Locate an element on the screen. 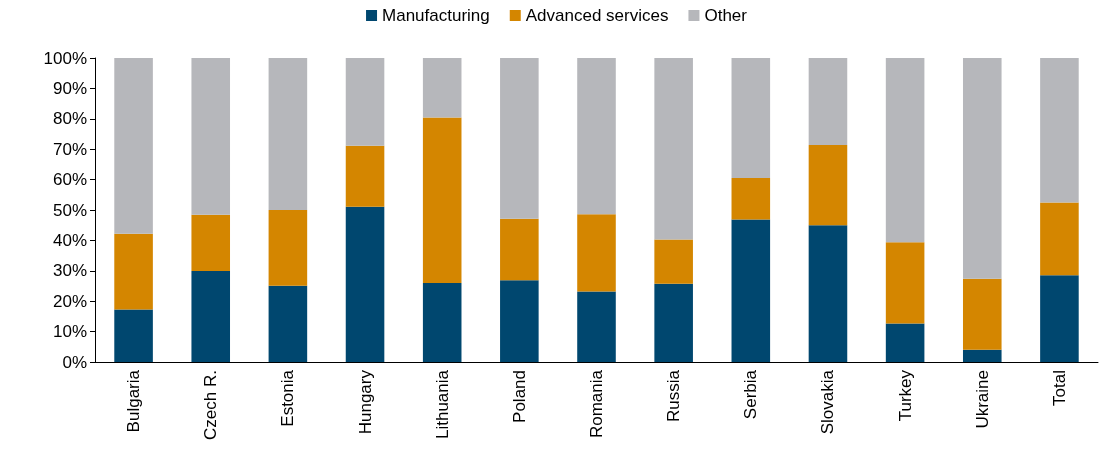  legend-label: Manufacturing is located at coordinates (436, 15).